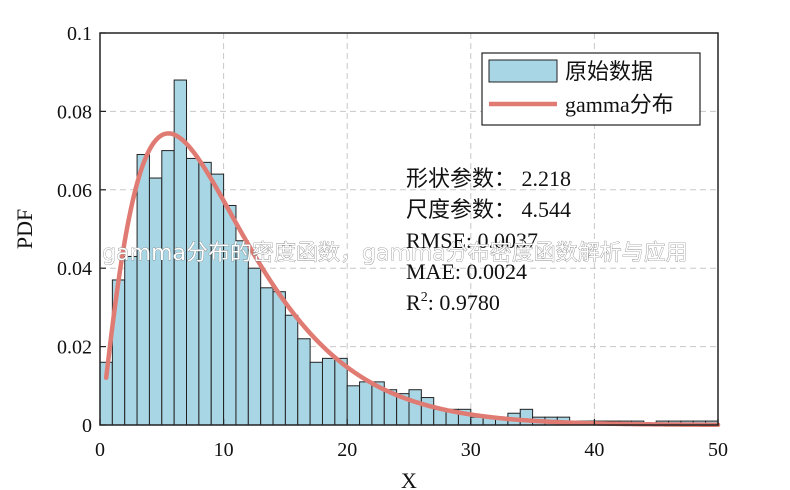  Describe the element at coordinates (508, 240) in the screenshot. I see `fit-stat-value: 0.0037` at that location.